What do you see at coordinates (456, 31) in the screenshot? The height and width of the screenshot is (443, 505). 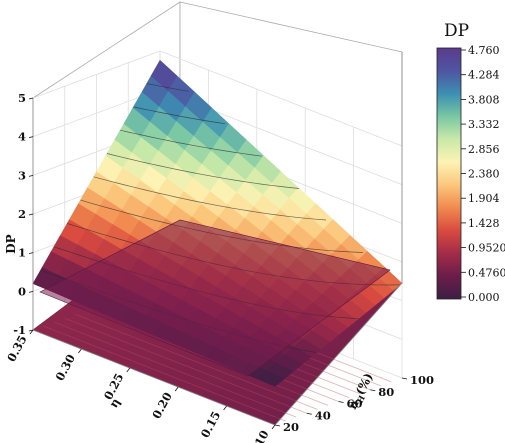 I see `colorbar-title: DP` at bounding box center [456, 31].